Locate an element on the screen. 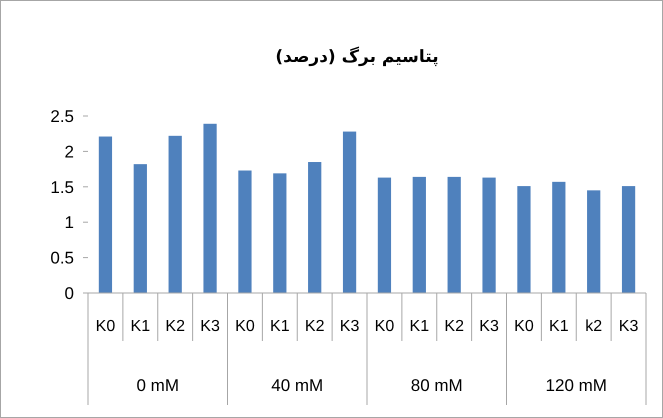 This screenshot has width=663, height=418. y-tick-label: 1 is located at coordinates (69, 222).